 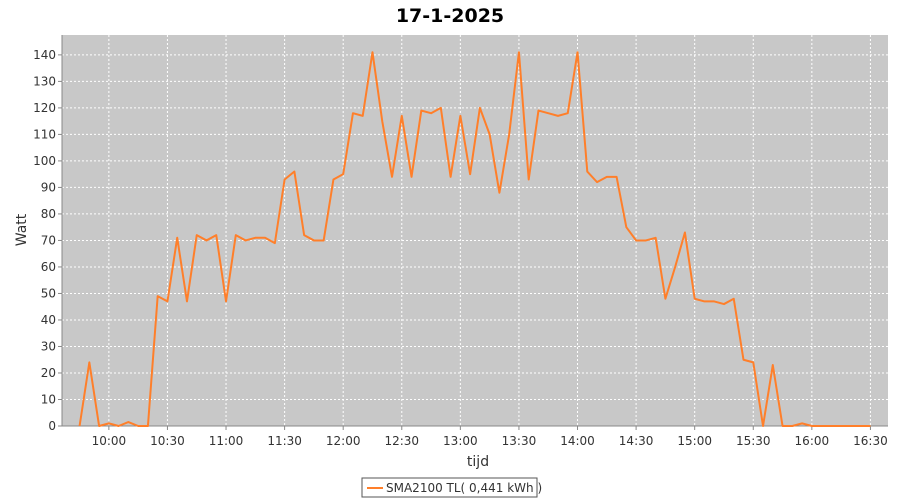 What do you see at coordinates (226, 441) in the screenshot?
I see `x-tick-label: 11:00` at bounding box center [226, 441].